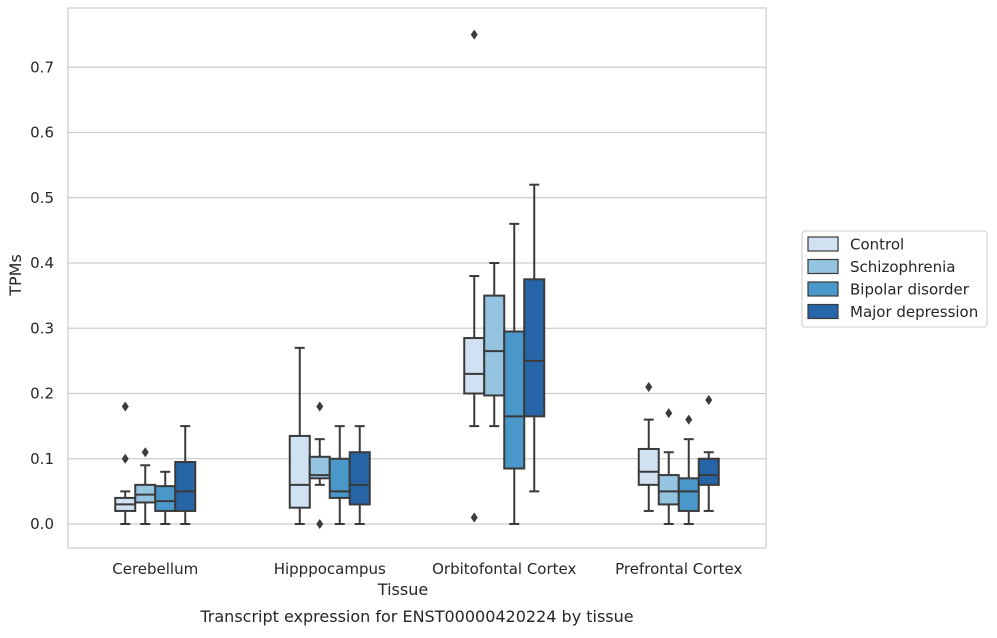 Image resolution: width=997 pixels, height=638 pixels. I want to click on legend-label: Bipolar disorder, so click(910, 290).